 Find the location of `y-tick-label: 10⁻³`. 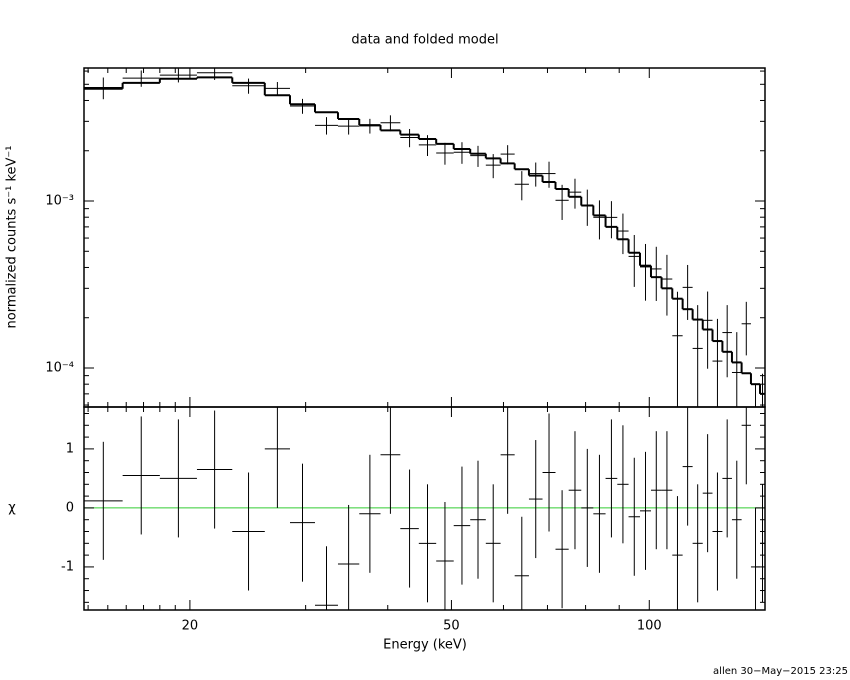

y-tick-label: 10⁻³ is located at coordinates (59, 201).